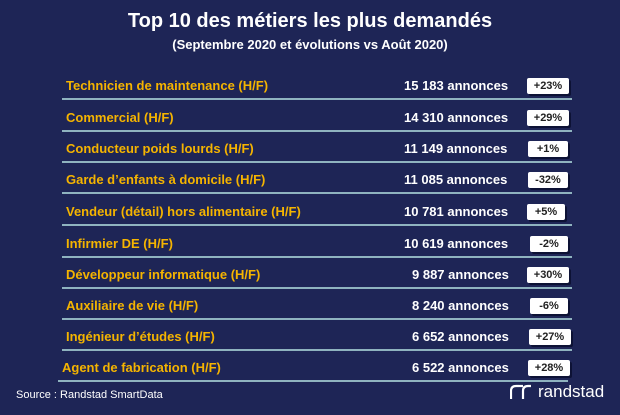 The image size is (620, 415). Describe the element at coordinates (550, 337) in the screenshot. I see `change-badge: +27%` at that location.